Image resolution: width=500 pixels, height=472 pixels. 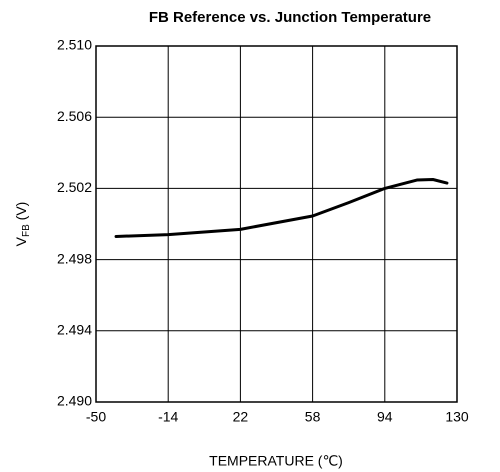 I want to click on data-line, so click(x=281, y=208).